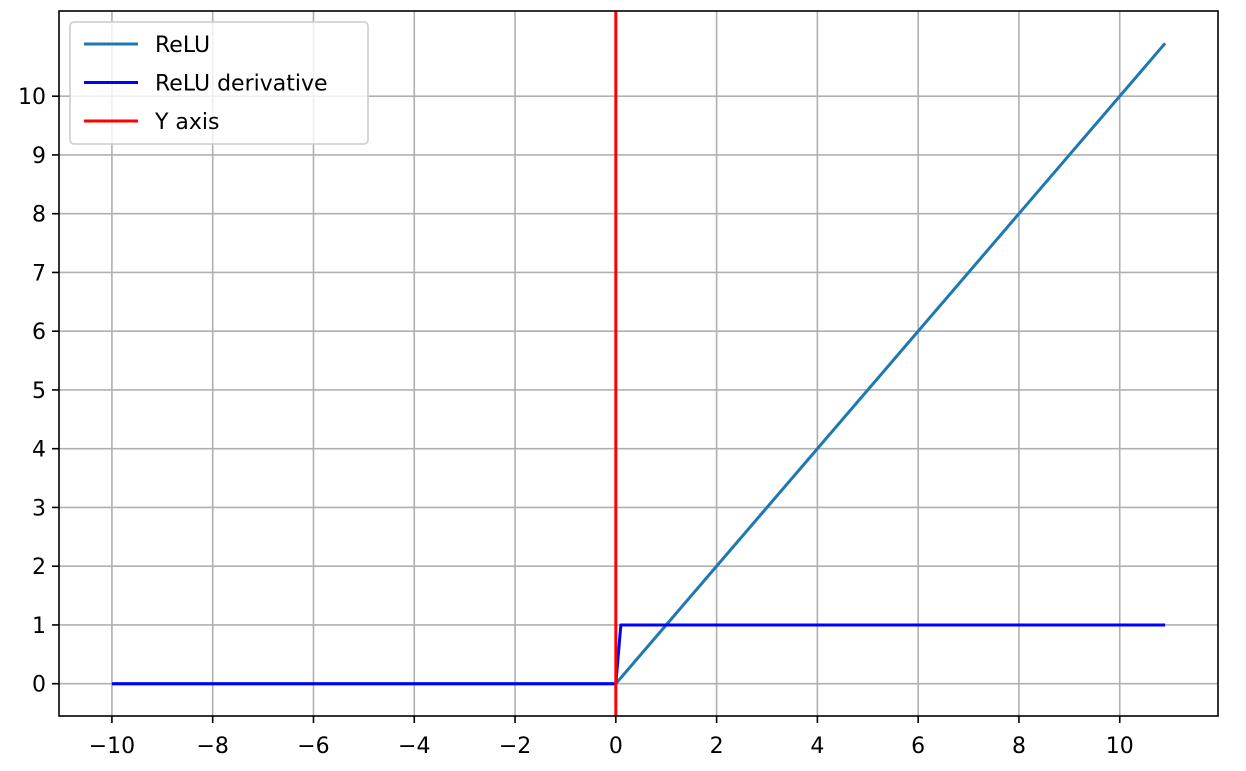 This screenshot has height=771, width=1246. Describe the element at coordinates (414, 746) in the screenshot. I see `x-tick-label: −4` at that location.